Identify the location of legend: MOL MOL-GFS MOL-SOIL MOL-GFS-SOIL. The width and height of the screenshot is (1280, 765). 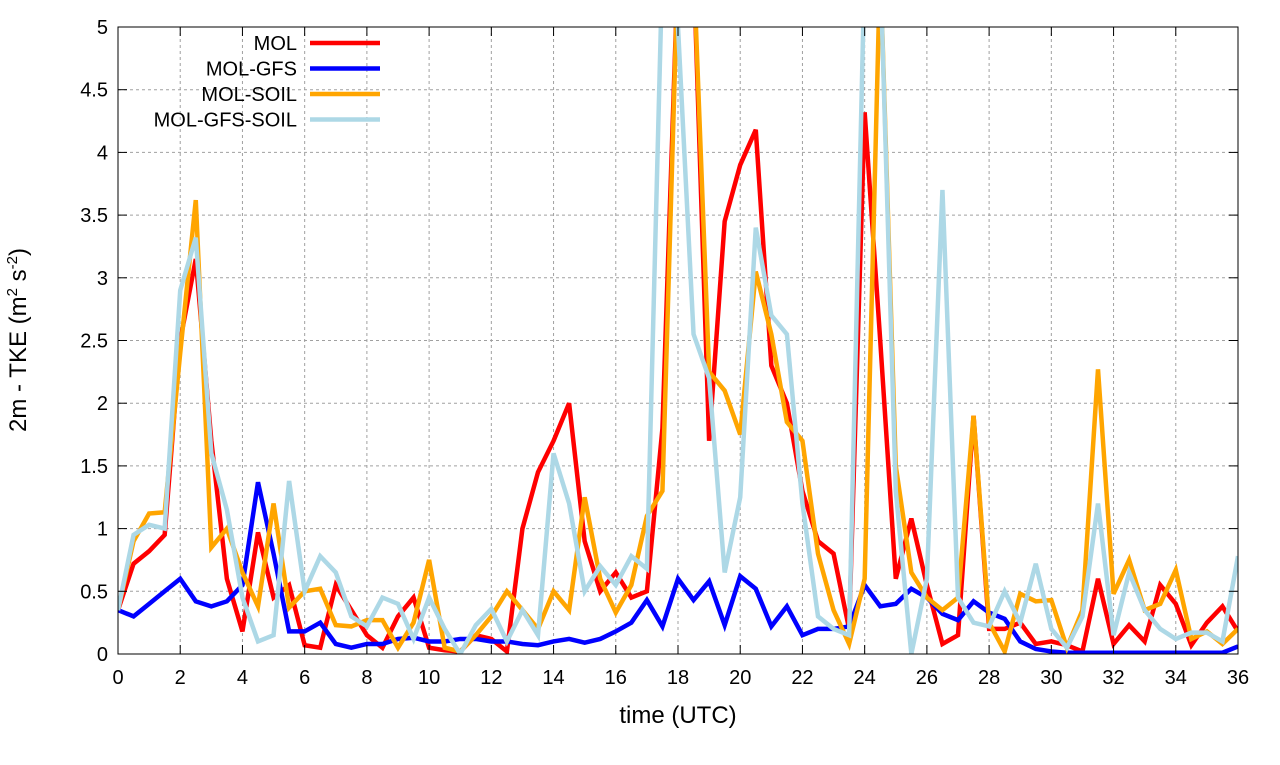
(267, 82).